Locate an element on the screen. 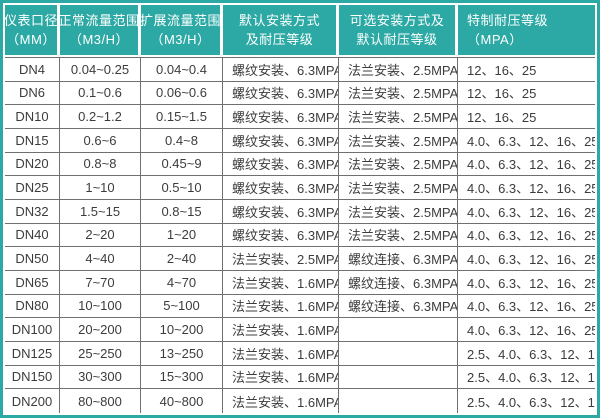 Image resolution: width=600 pixels, height=418 pixels. cell-extended-flow: 0.45~9 is located at coordinates (182, 164).